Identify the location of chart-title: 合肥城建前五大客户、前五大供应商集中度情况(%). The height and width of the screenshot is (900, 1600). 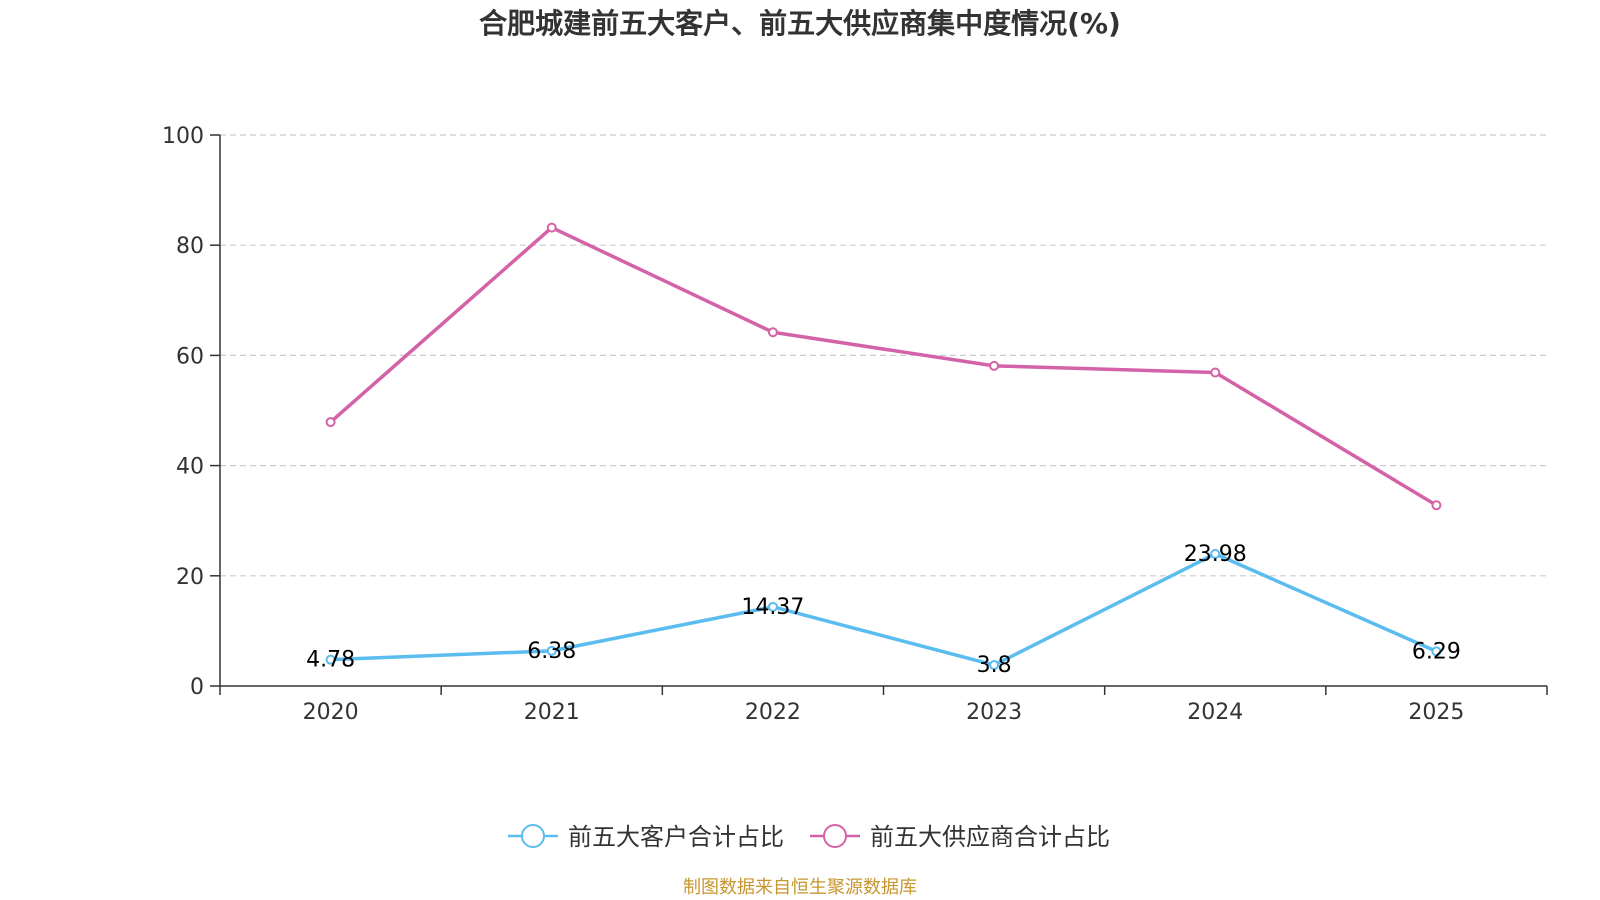
(800, 23).